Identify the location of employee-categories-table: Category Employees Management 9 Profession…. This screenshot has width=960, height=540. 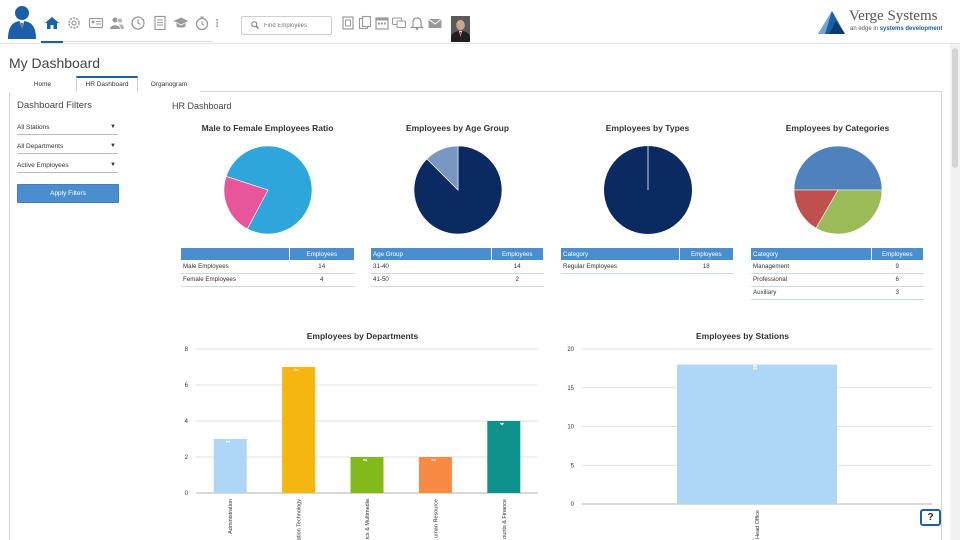
(837, 274).